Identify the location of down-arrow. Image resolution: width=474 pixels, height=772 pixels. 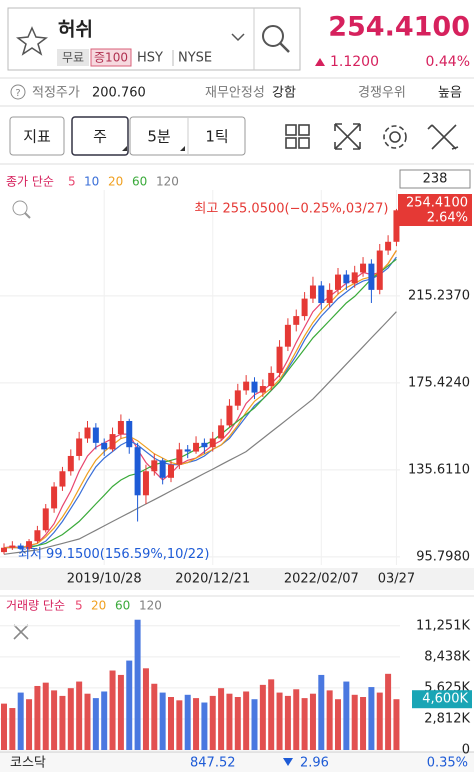
(288, 762).